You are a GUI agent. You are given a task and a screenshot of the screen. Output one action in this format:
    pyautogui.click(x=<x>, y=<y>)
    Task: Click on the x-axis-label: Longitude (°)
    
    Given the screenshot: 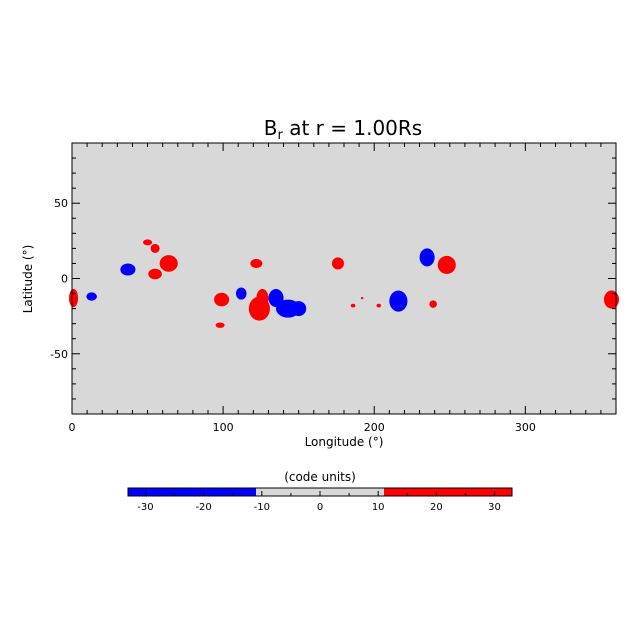 What is the action you would take?
    pyautogui.click(x=344, y=442)
    